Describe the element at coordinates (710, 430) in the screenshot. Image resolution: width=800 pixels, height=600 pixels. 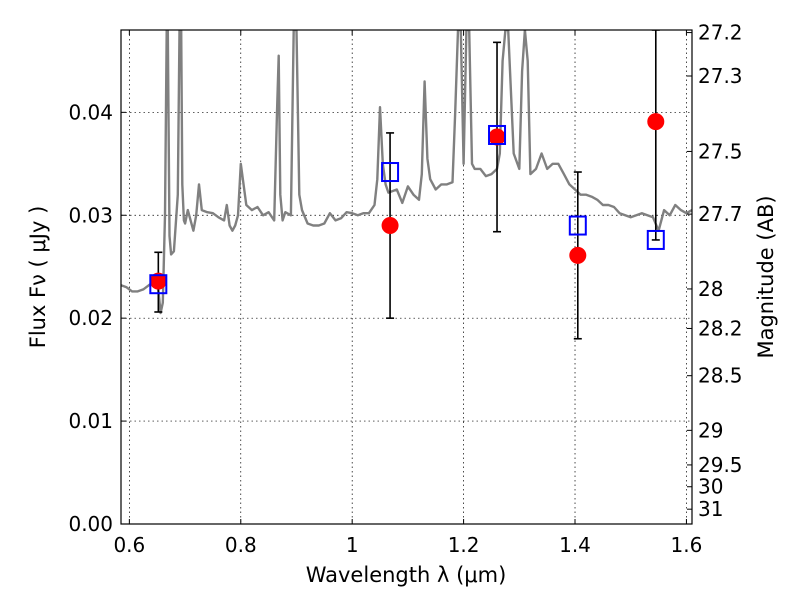
I see `magnitude-tick-label: 29` at that location.